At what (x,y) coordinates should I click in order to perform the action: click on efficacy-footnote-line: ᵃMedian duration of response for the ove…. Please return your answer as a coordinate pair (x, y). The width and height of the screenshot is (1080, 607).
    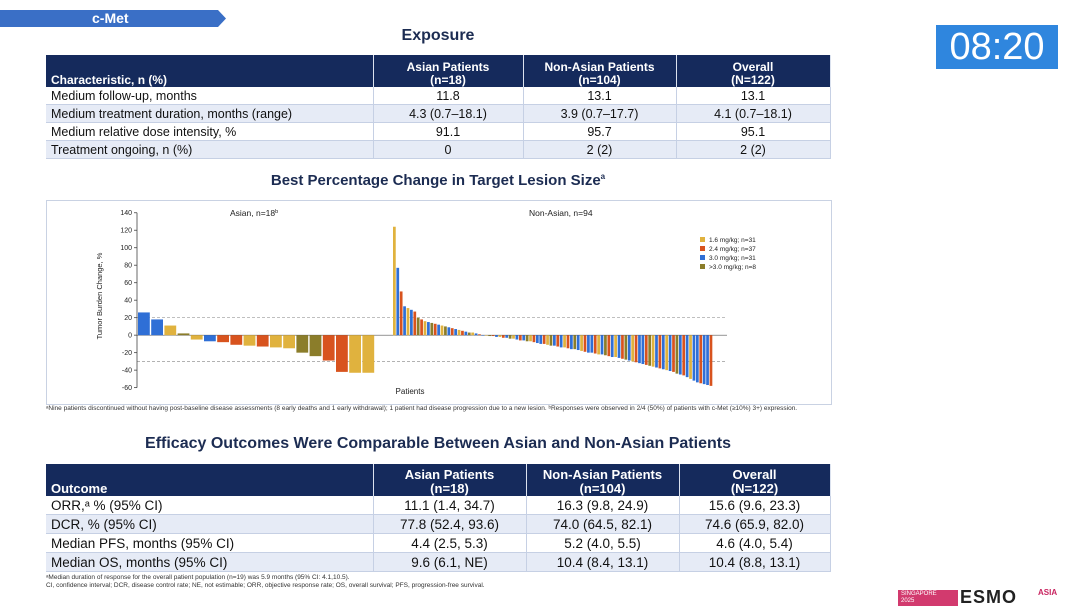
    Looking at the image, I should click on (198, 577).